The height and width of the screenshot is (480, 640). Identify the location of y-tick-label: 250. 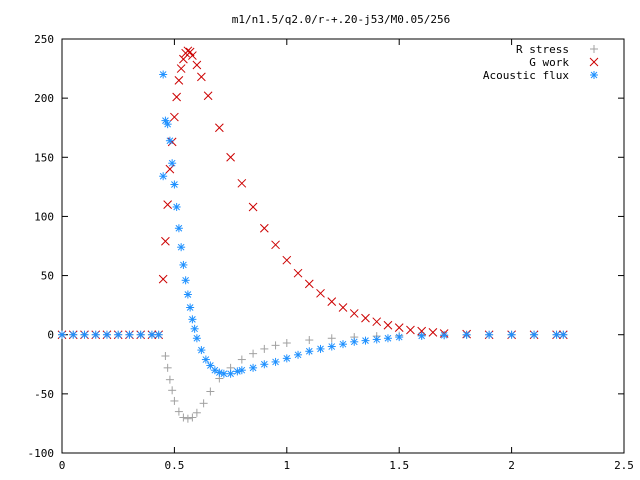
(44, 39).